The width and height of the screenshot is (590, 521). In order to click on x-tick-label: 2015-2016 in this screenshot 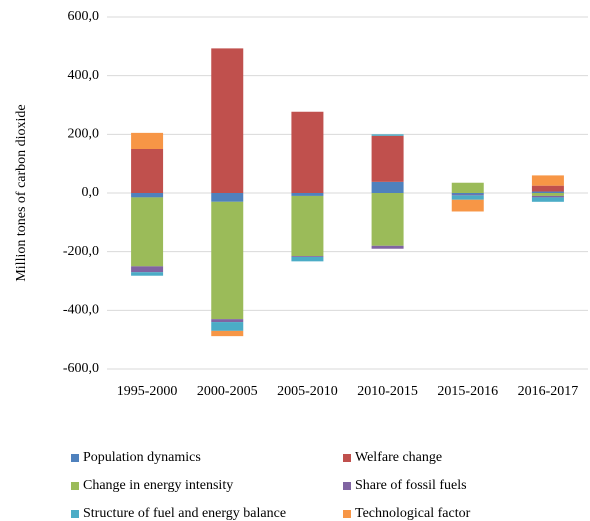, I will do `click(467, 391)`.